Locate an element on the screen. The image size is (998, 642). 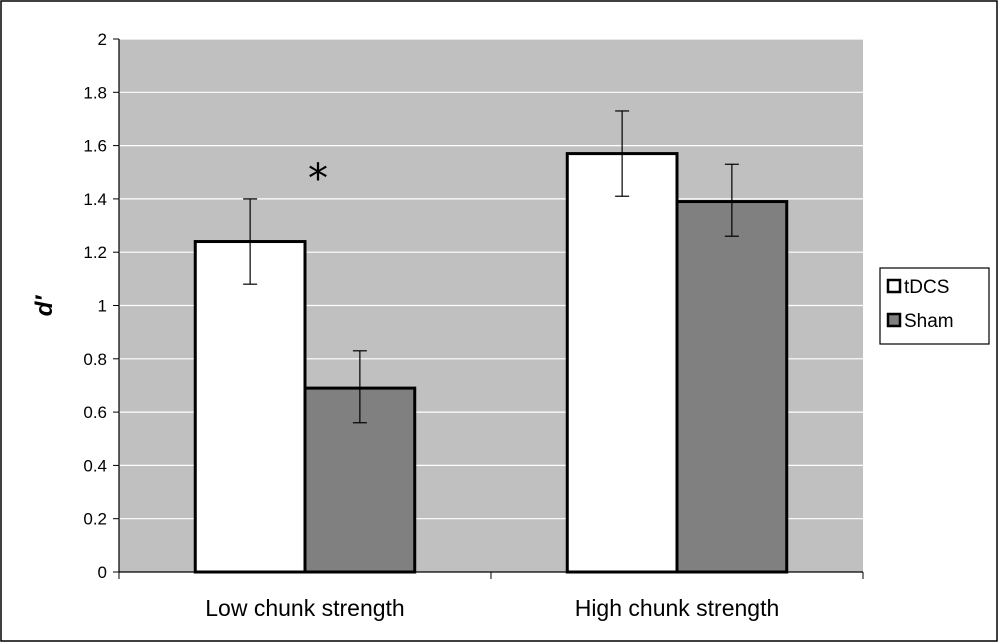
category-labels: Low chunk strength High chunk strength is located at coordinates (492, 608).